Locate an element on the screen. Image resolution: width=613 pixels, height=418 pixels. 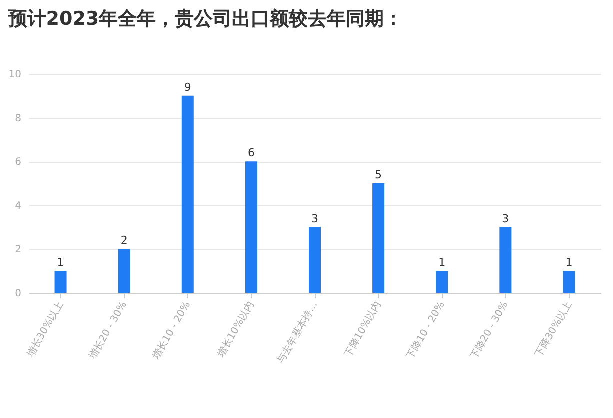
data-label: 6 is located at coordinates (251, 153).